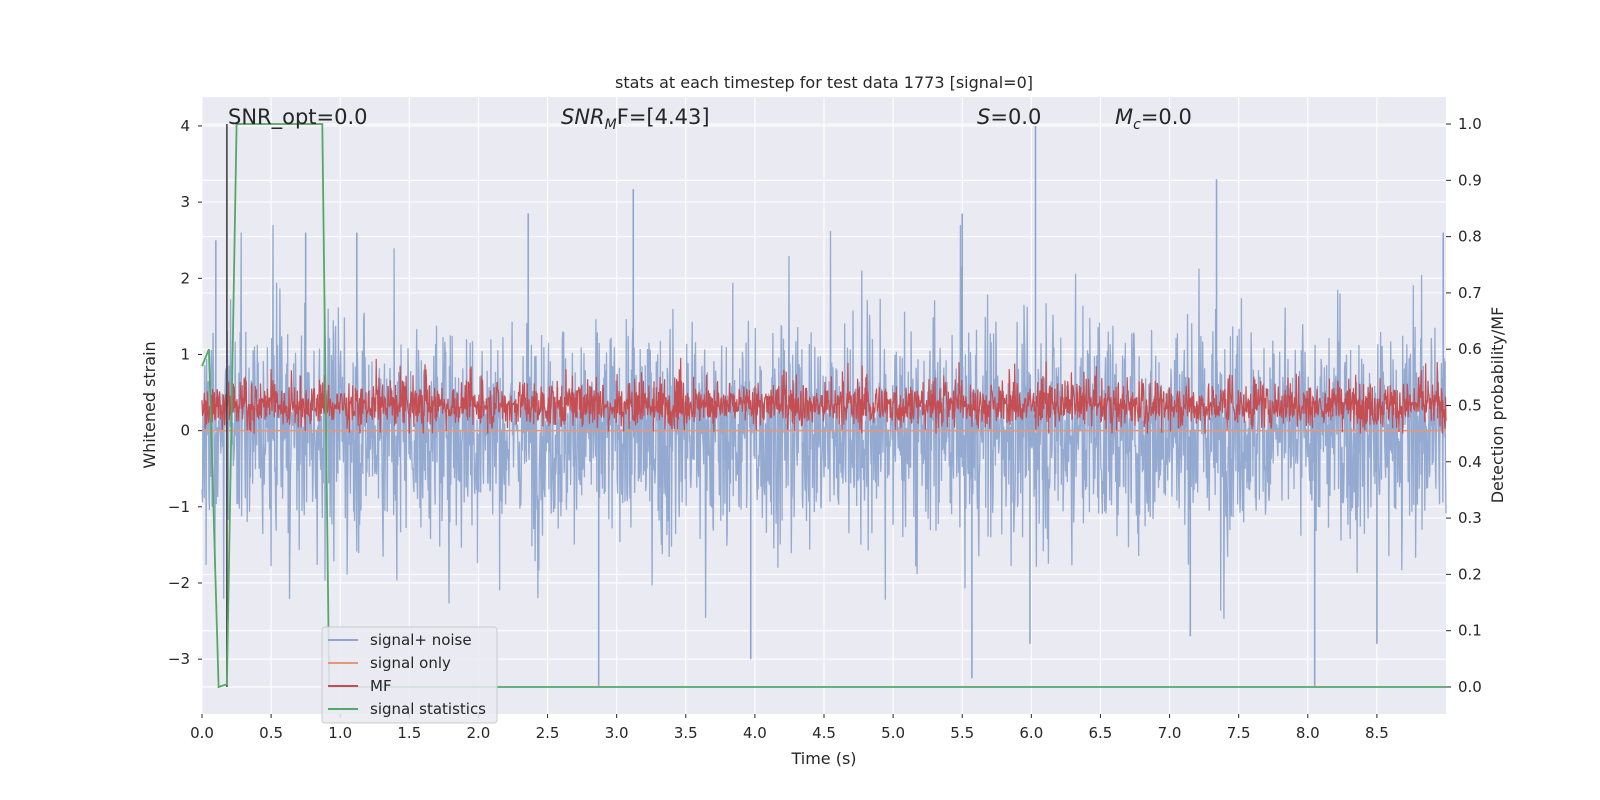 This screenshot has height=800, width=1600. I want to click on x-tick-label: 7.5, so click(1239, 733).